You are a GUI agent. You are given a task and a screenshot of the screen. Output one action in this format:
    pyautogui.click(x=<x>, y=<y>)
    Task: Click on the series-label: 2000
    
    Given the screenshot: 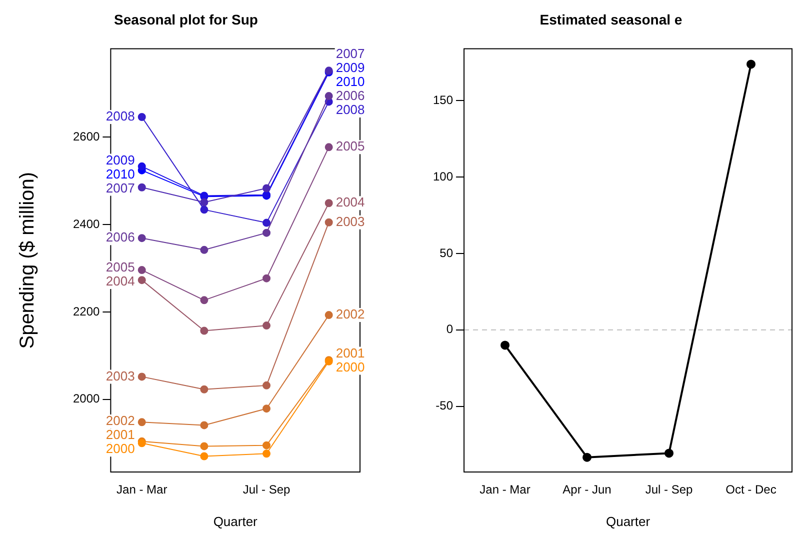 What is the action you would take?
    pyautogui.click(x=120, y=448)
    